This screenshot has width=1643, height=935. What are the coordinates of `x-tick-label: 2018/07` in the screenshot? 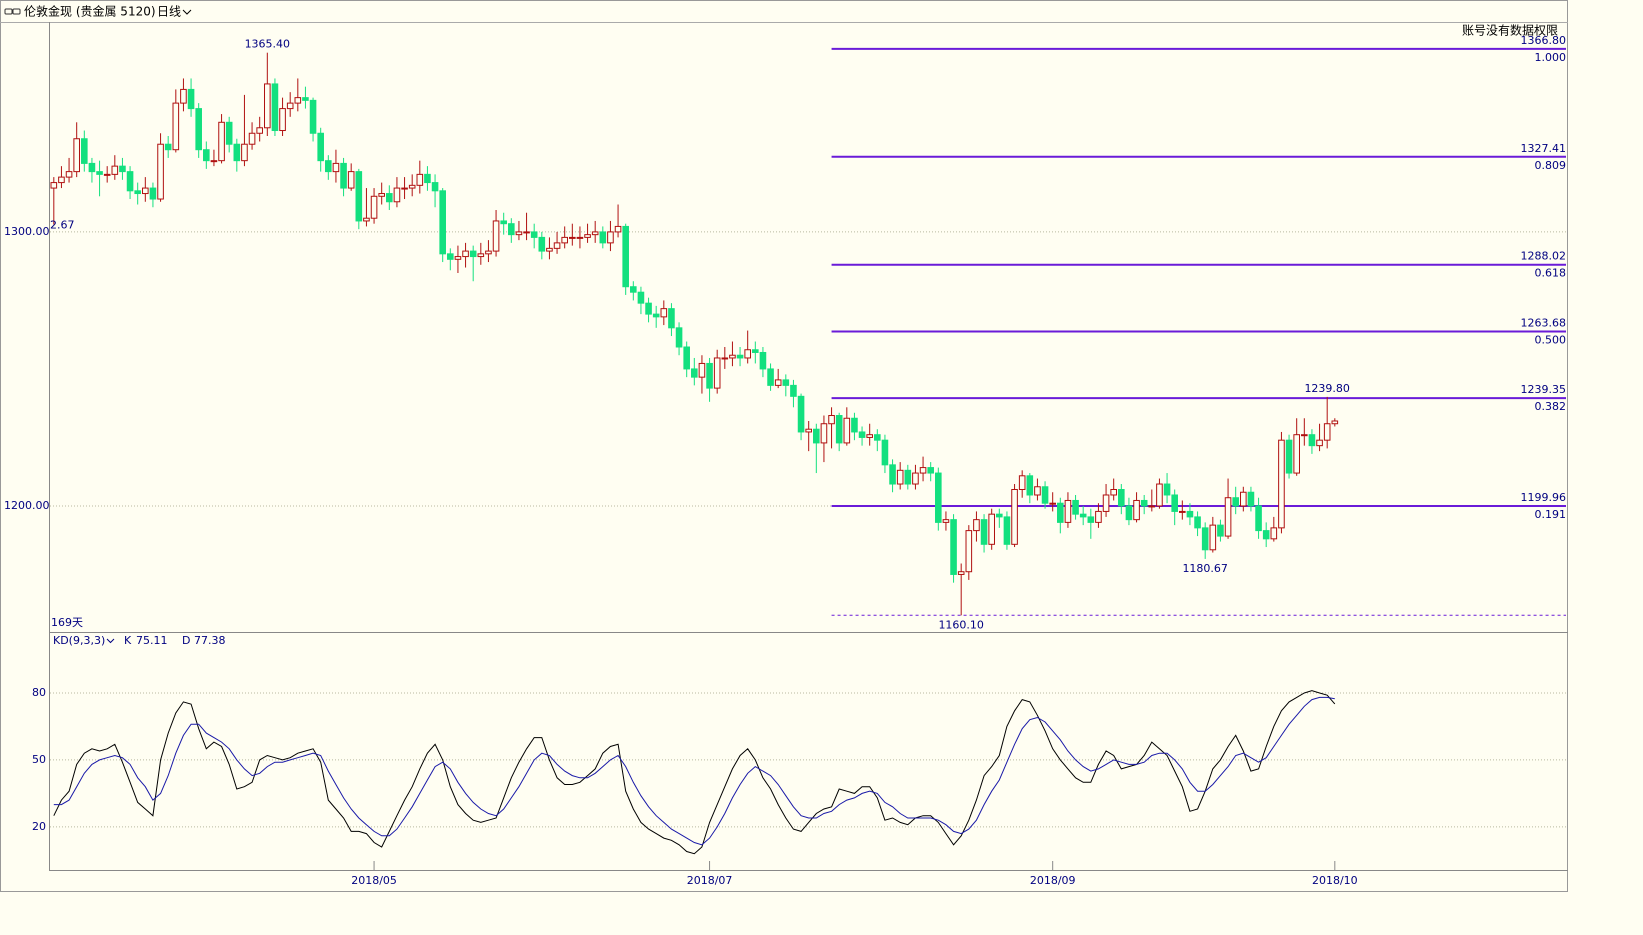 It's located at (710, 880).